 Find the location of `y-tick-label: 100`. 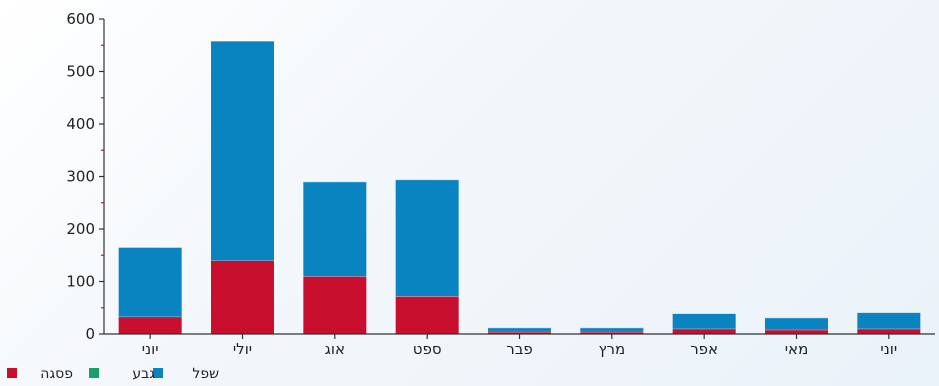

y-tick-label: 100 is located at coordinates (80, 282).